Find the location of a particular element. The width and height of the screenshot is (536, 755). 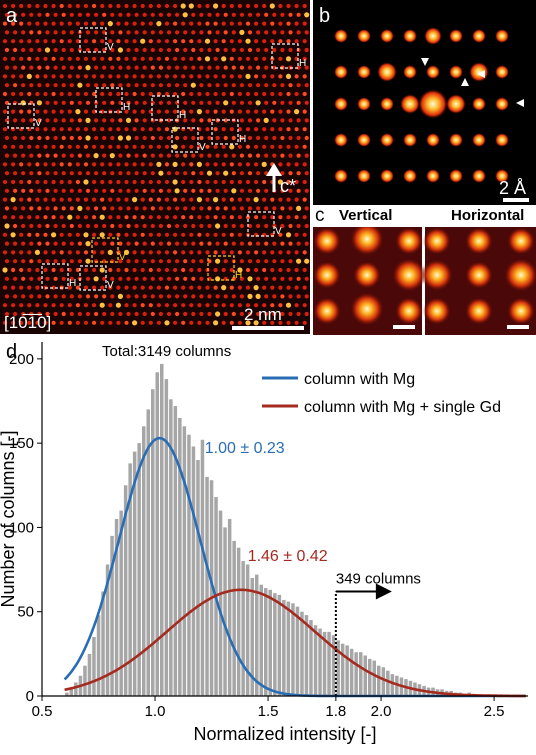

scalebar-a is located at coordinates (268, 328).